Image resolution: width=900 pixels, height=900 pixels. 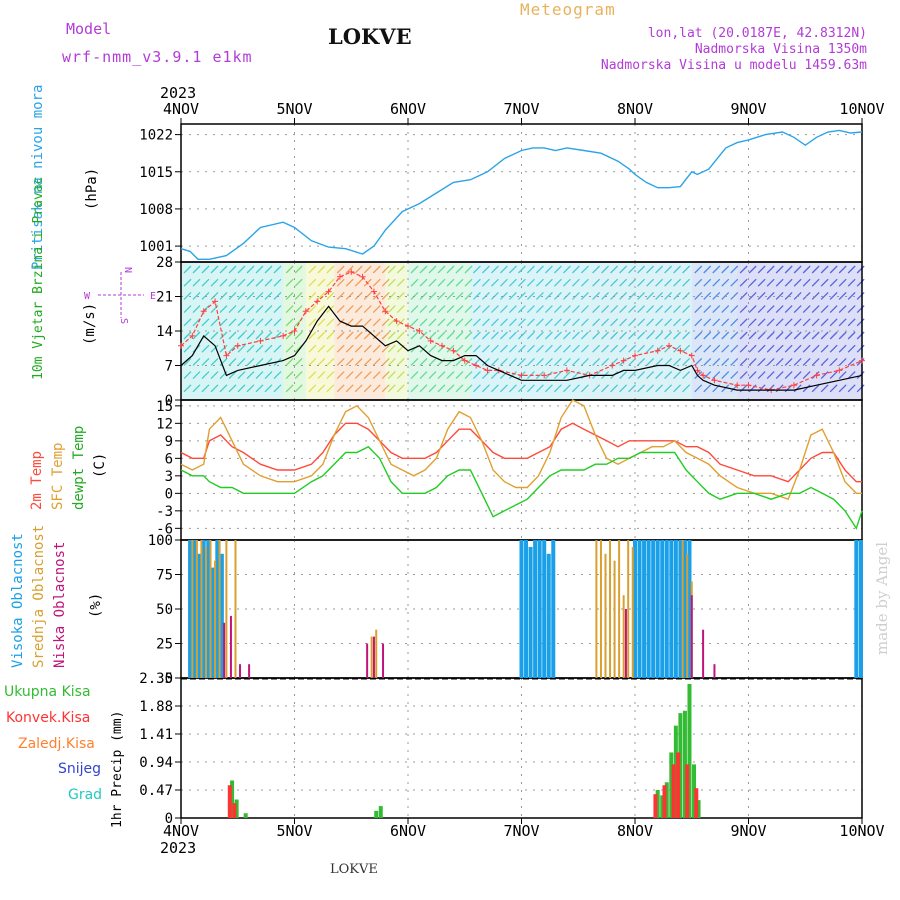 What do you see at coordinates (164, 576) in the screenshot?
I see `y-tick-label: 75` at bounding box center [164, 576].